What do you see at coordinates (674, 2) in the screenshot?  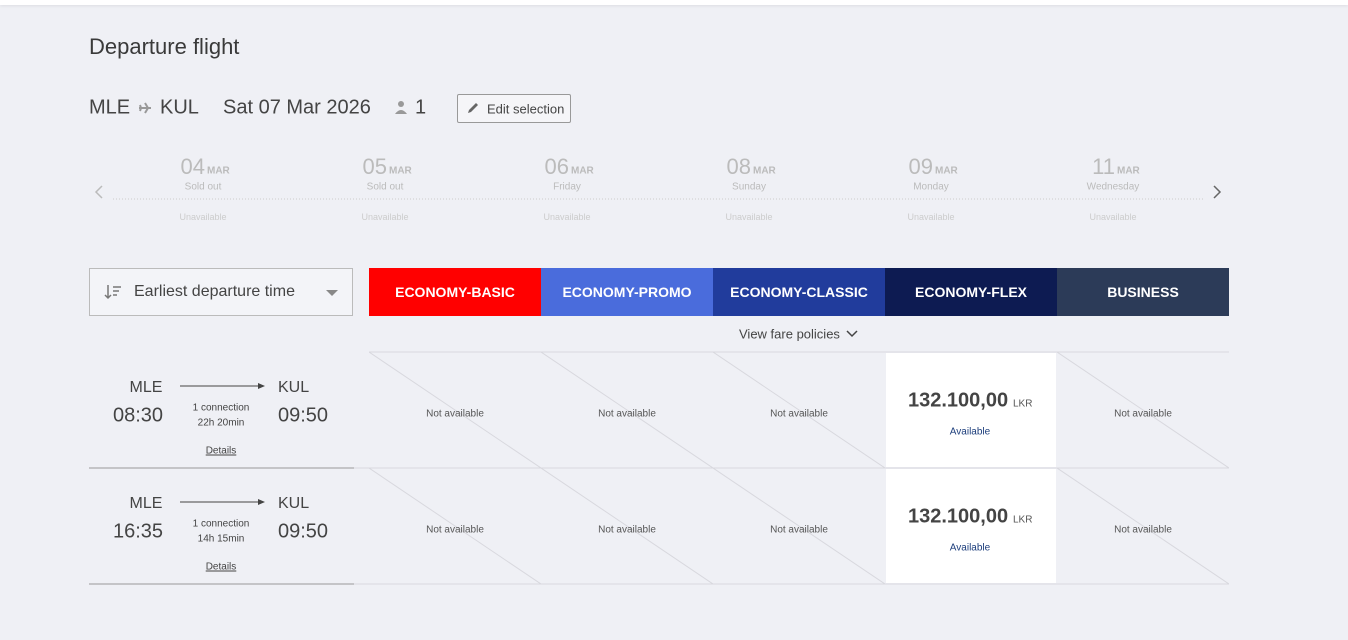 I see `top-bar` at bounding box center [674, 2].